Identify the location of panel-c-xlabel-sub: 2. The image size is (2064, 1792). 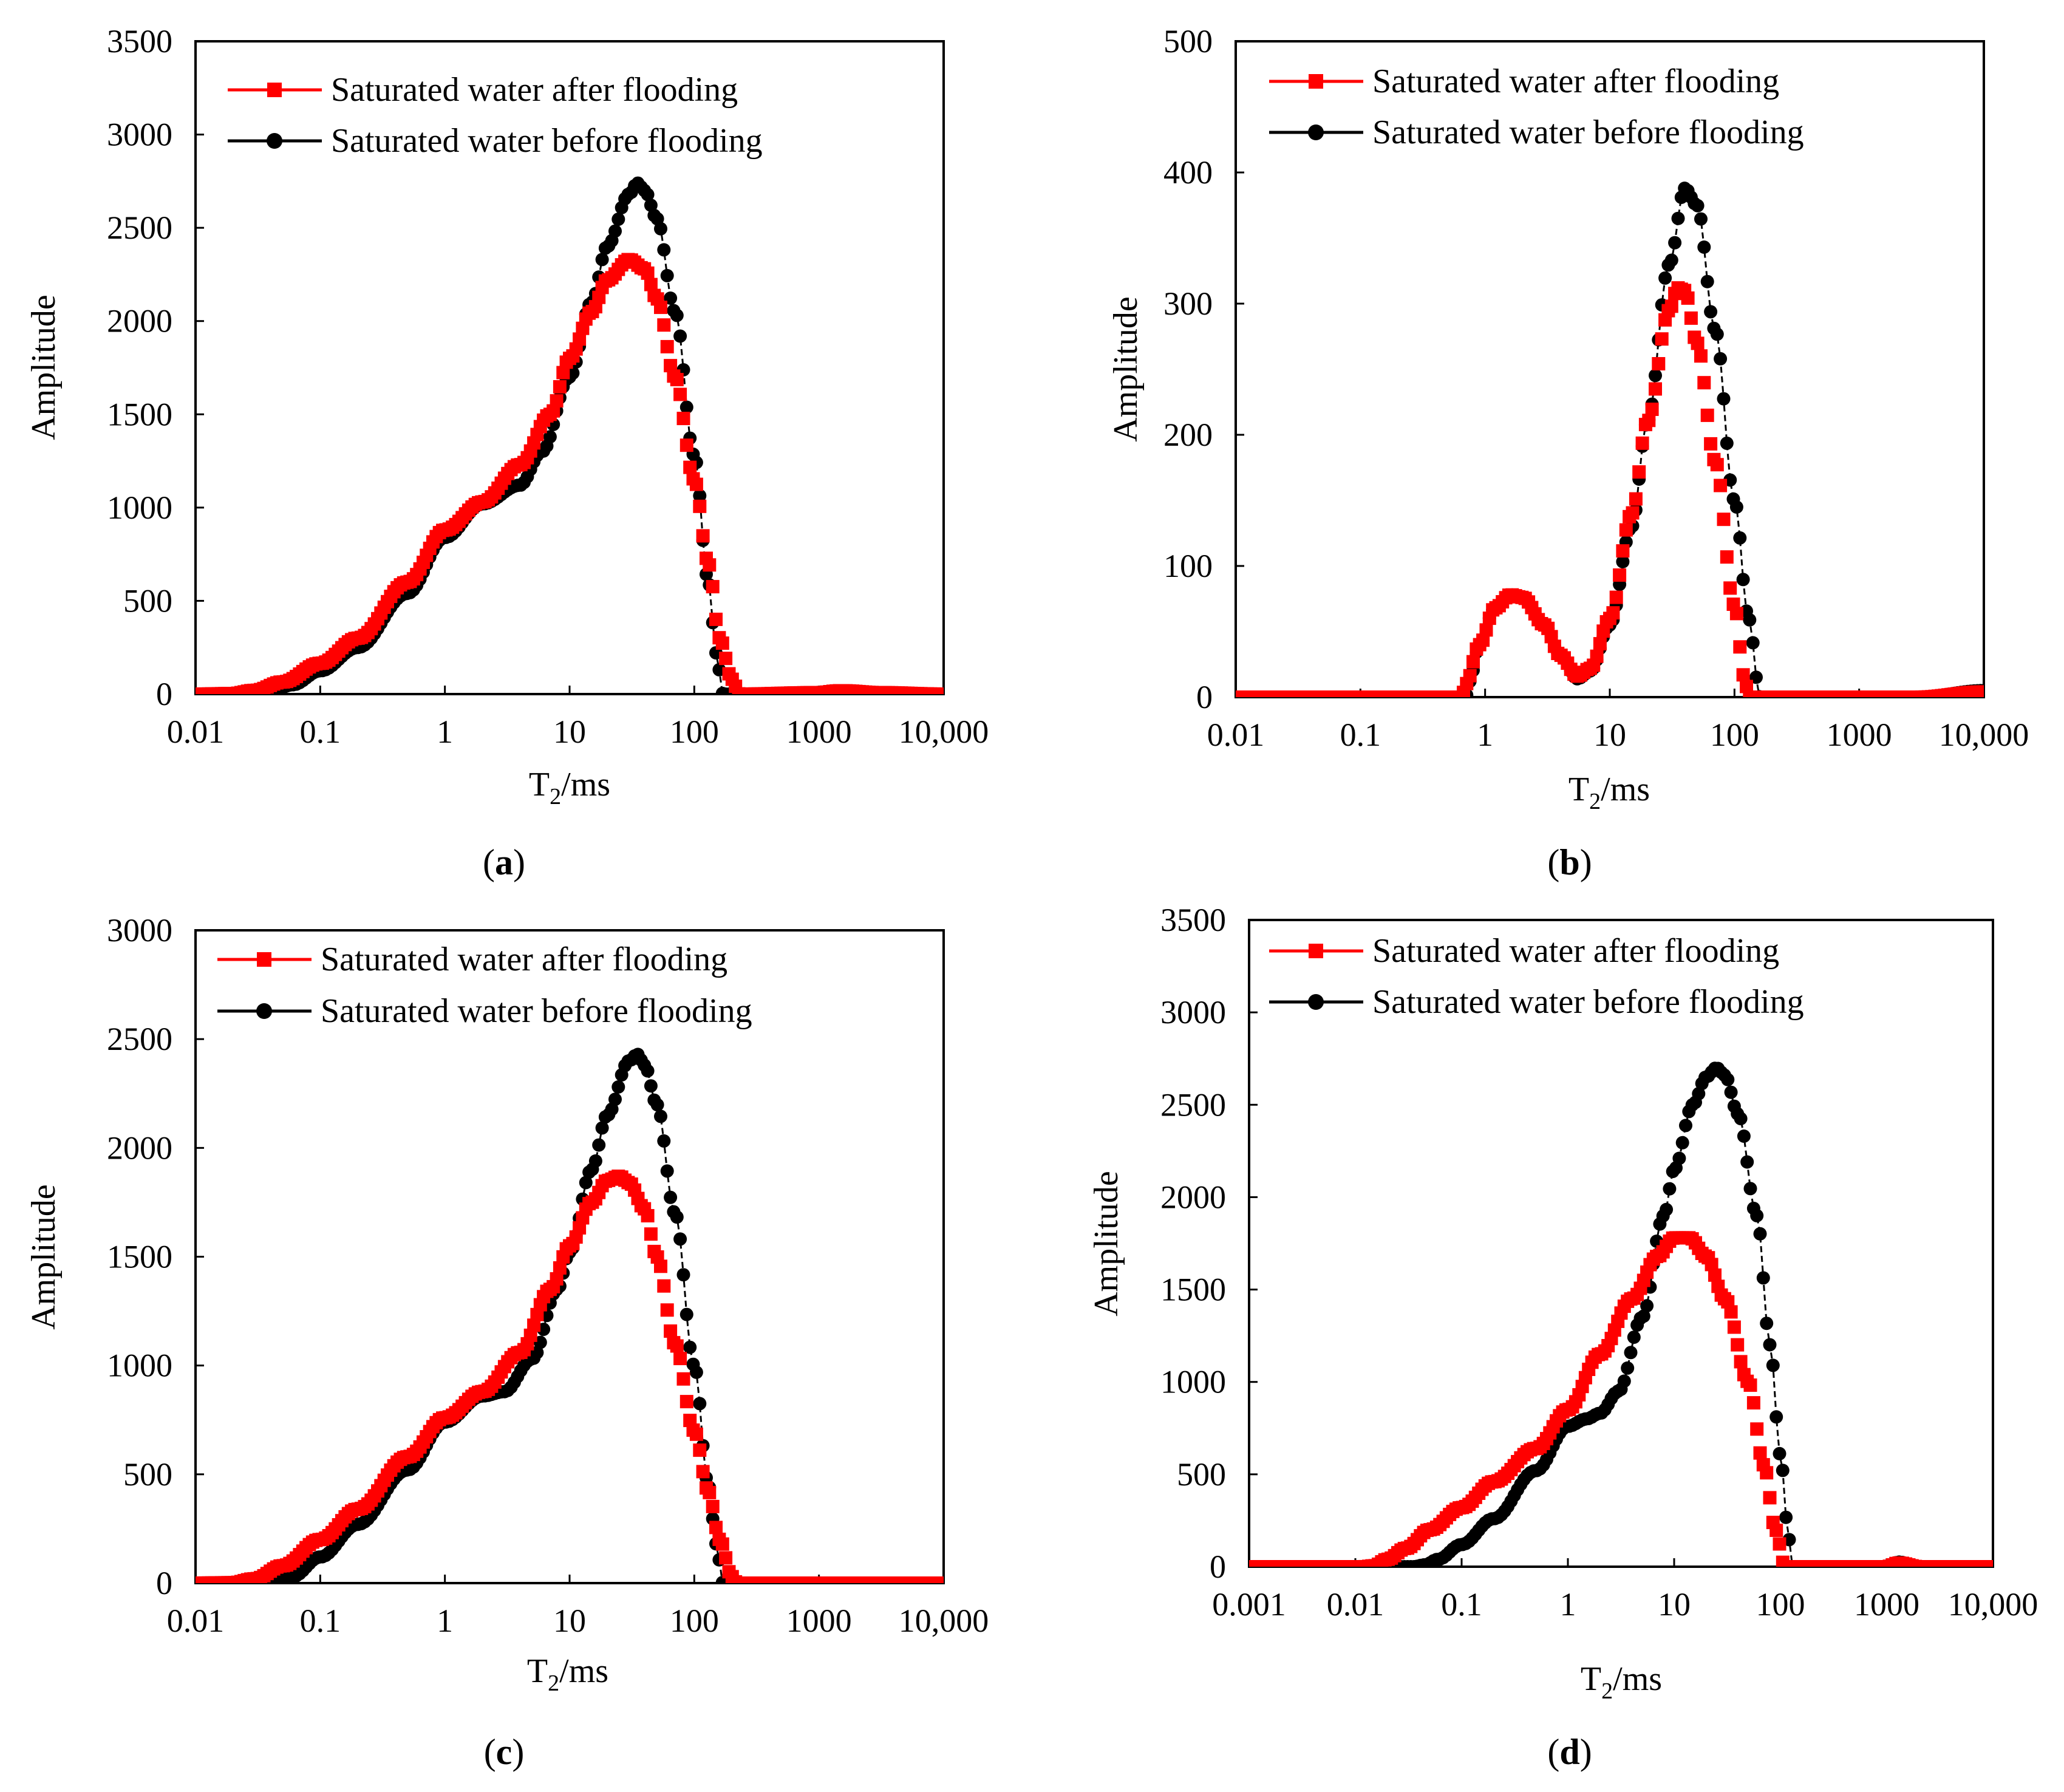
(553, 1683).